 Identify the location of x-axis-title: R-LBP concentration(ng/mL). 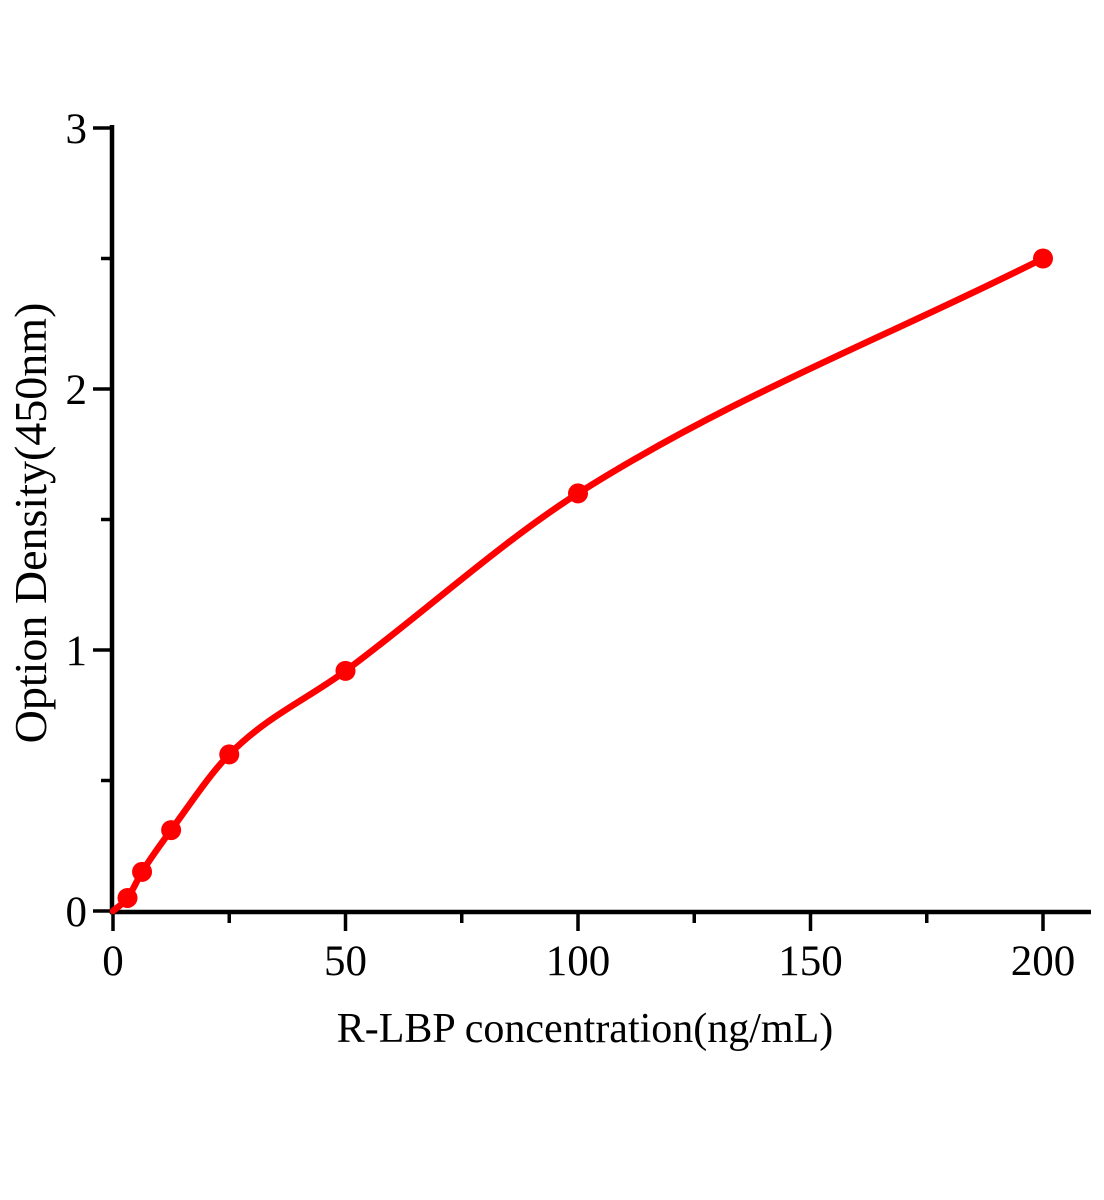
(585, 1029).